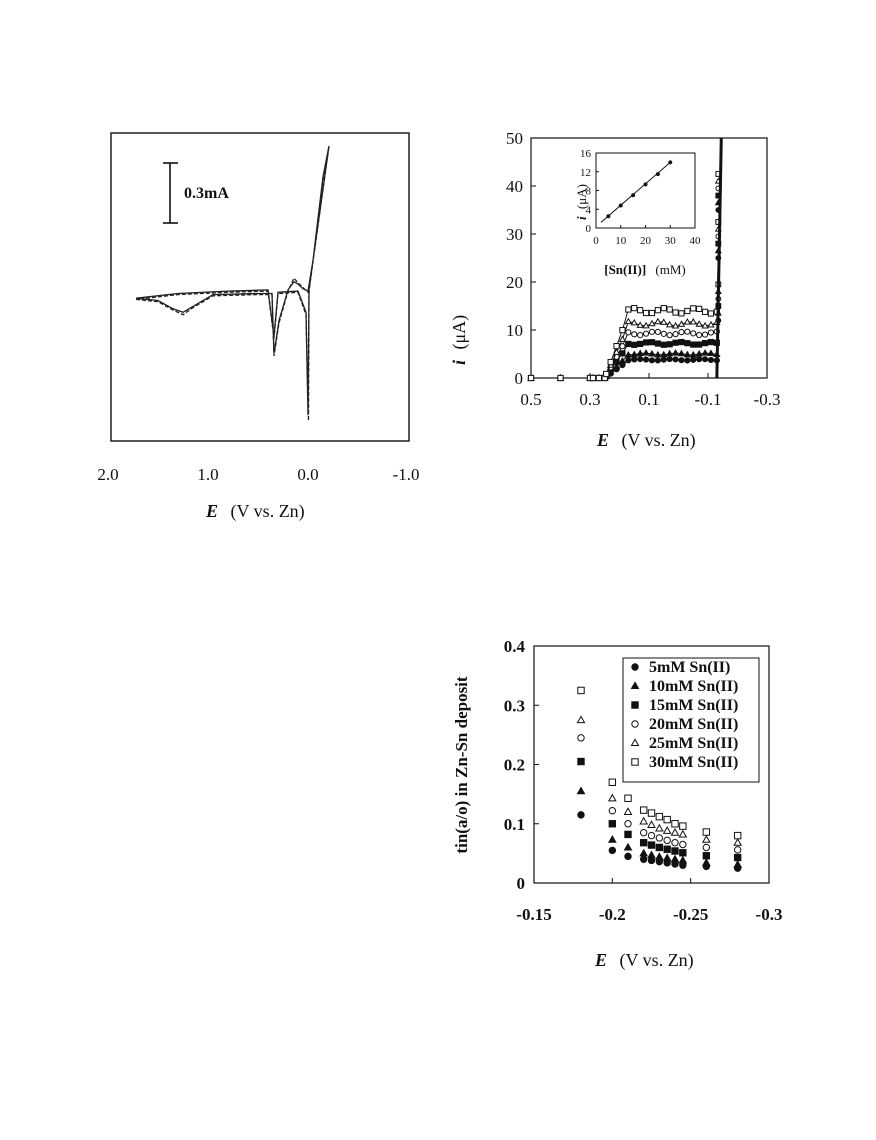 Image resolution: width=876 pixels, height=1140 pixels. What do you see at coordinates (769, 914) in the screenshot?
I see `tin-xtick-label: -0.3` at bounding box center [769, 914].